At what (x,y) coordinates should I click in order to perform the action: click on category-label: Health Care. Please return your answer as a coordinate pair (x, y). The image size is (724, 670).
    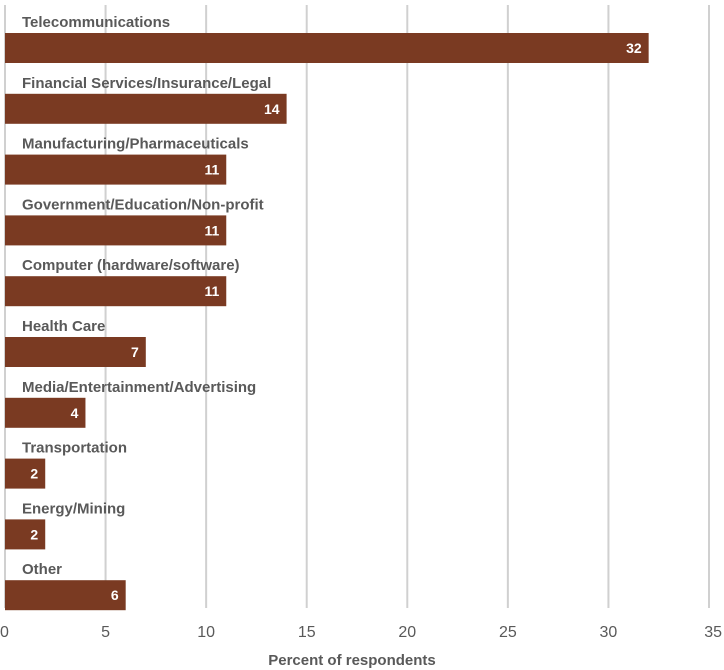
    Looking at the image, I should click on (63, 326).